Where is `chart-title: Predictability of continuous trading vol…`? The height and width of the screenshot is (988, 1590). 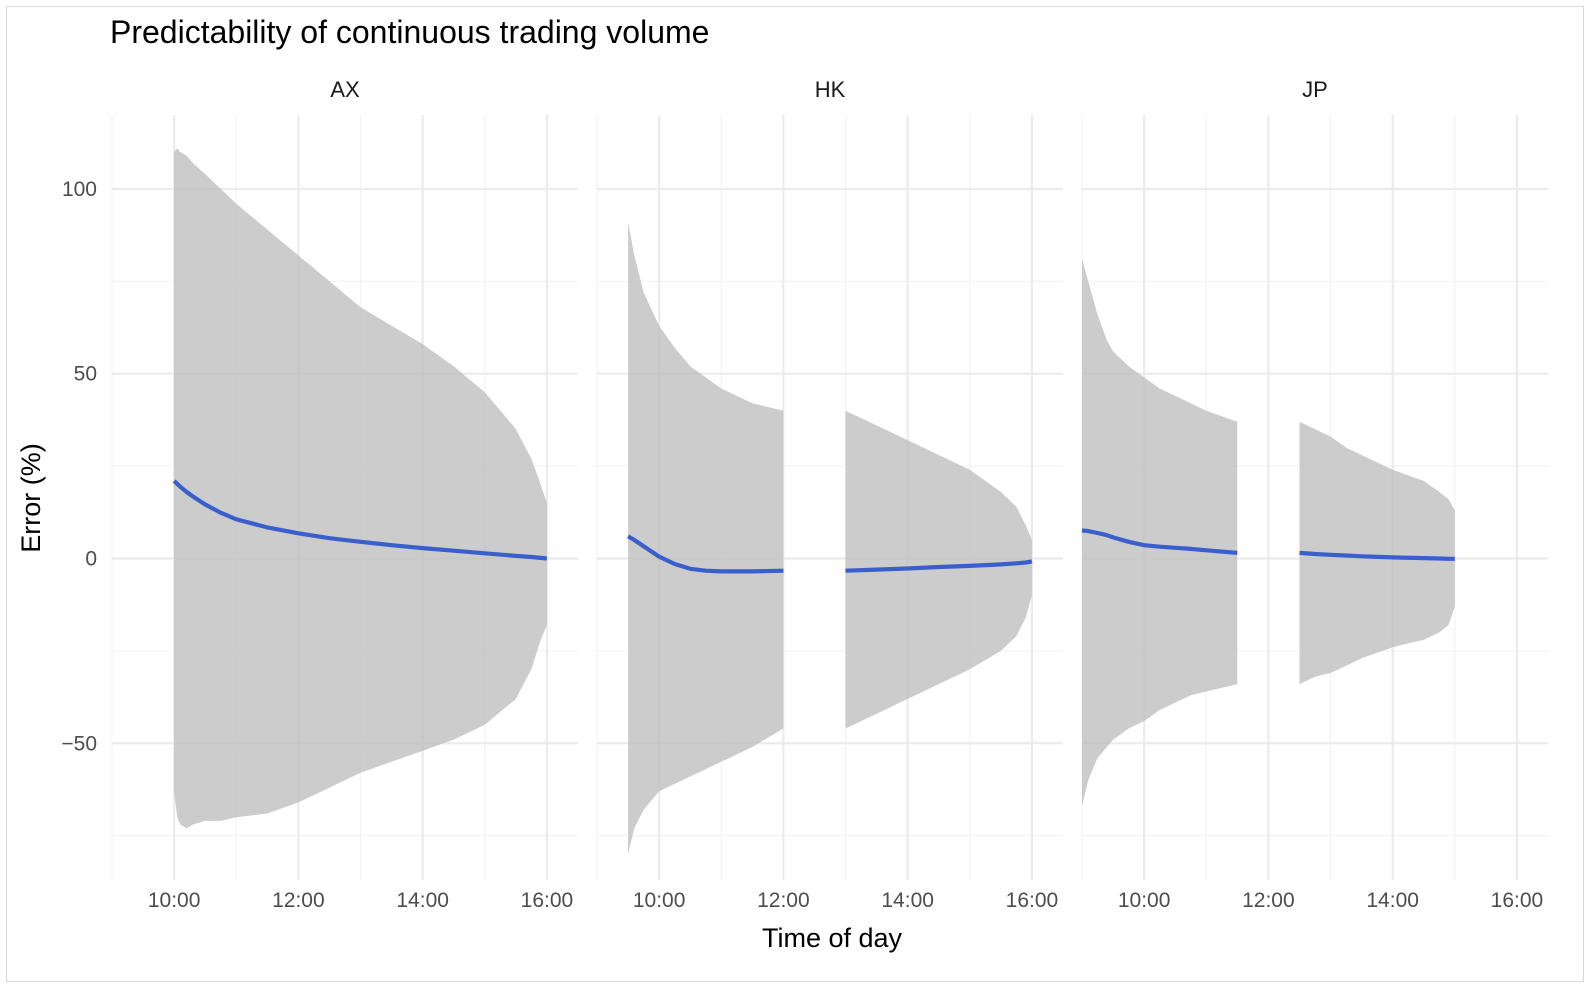 chart-title: Predictability of continuous trading vol… is located at coordinates (409, 32).